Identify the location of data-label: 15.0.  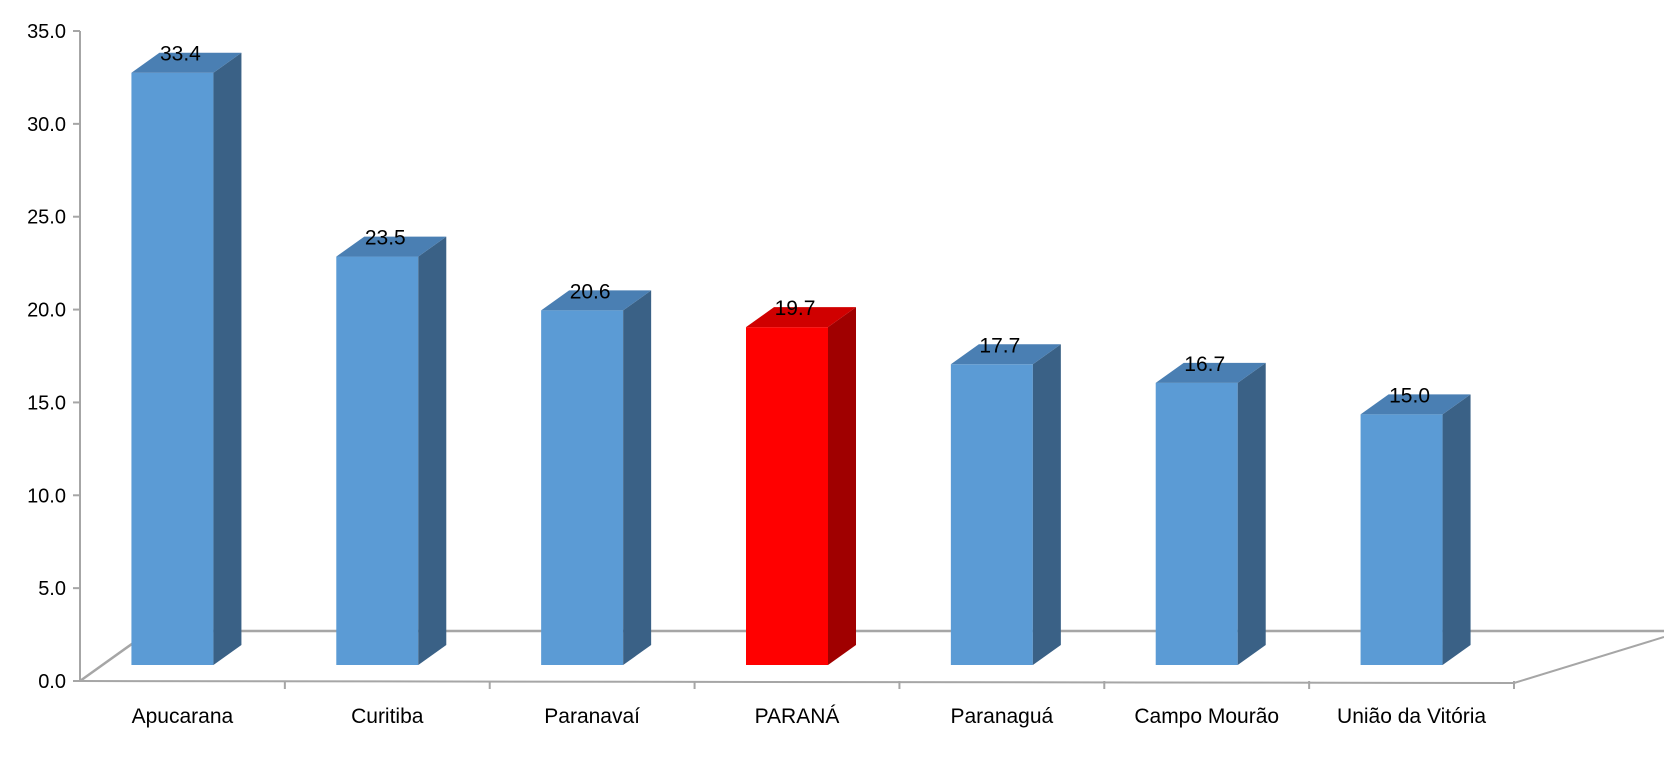
(1409, 395).